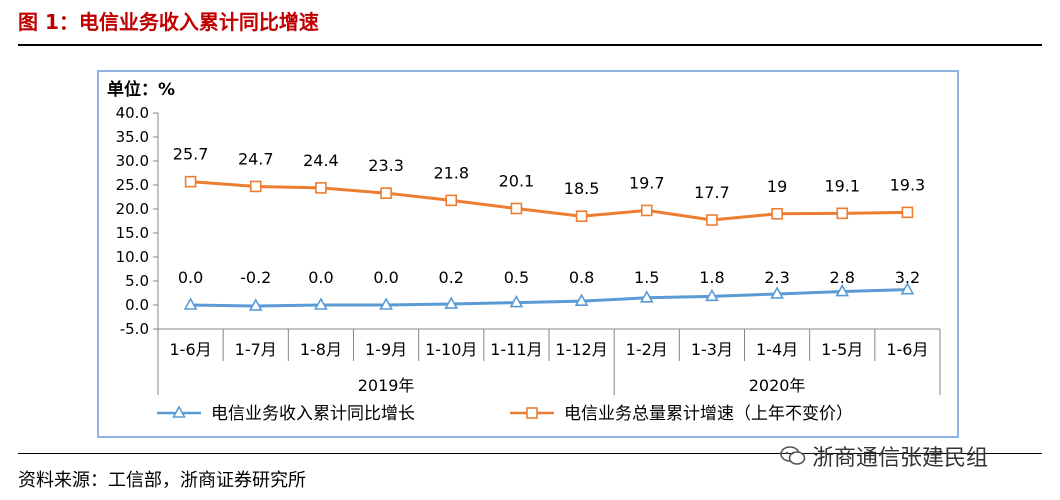 Image resolution: width=1060 pixels, height=500 pixels. Describe the element at coordinates (132, 113) in the screenshot. I see `y-tick-label: 40.0` at that location.